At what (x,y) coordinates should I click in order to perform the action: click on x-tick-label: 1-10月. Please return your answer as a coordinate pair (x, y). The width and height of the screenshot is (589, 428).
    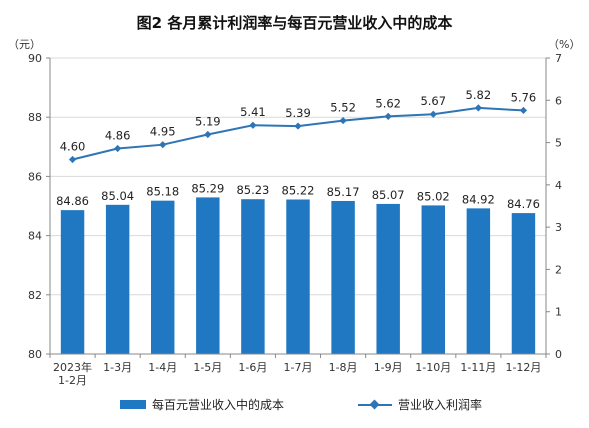
    Looking at the image, I should click on (433, 367).